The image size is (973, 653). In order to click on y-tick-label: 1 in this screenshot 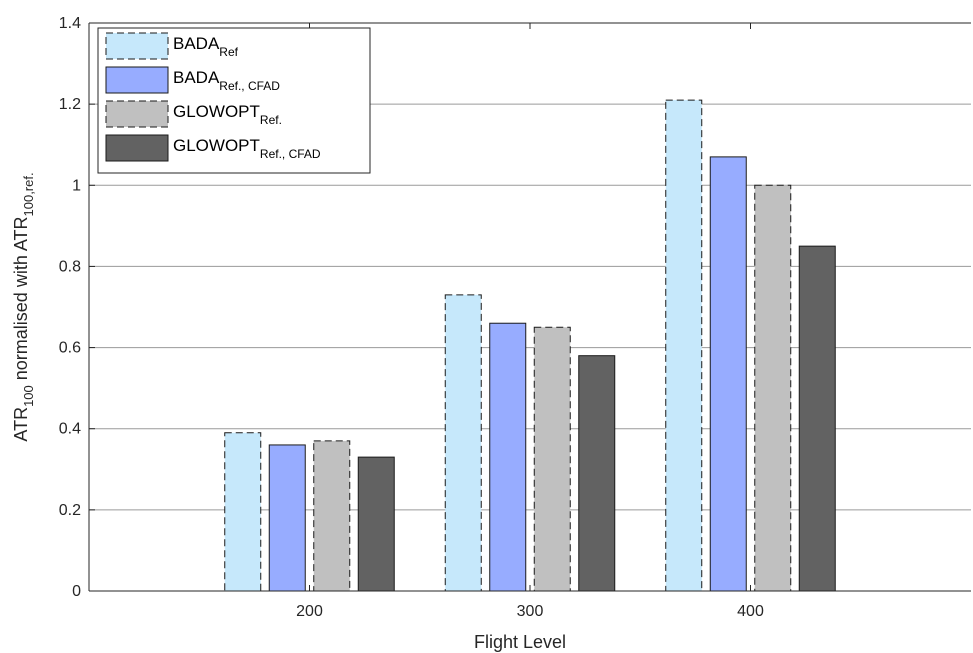, I will do `click(76, 185)`.